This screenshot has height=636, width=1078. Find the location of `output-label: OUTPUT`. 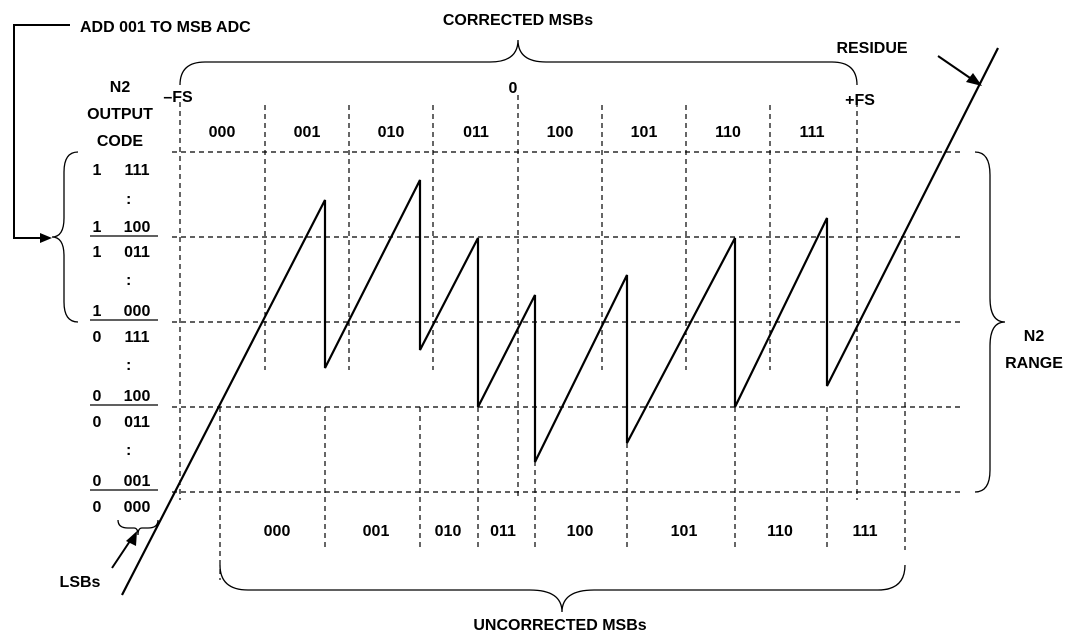

output-label: OUTPUT is located at coordinates (120, 114).